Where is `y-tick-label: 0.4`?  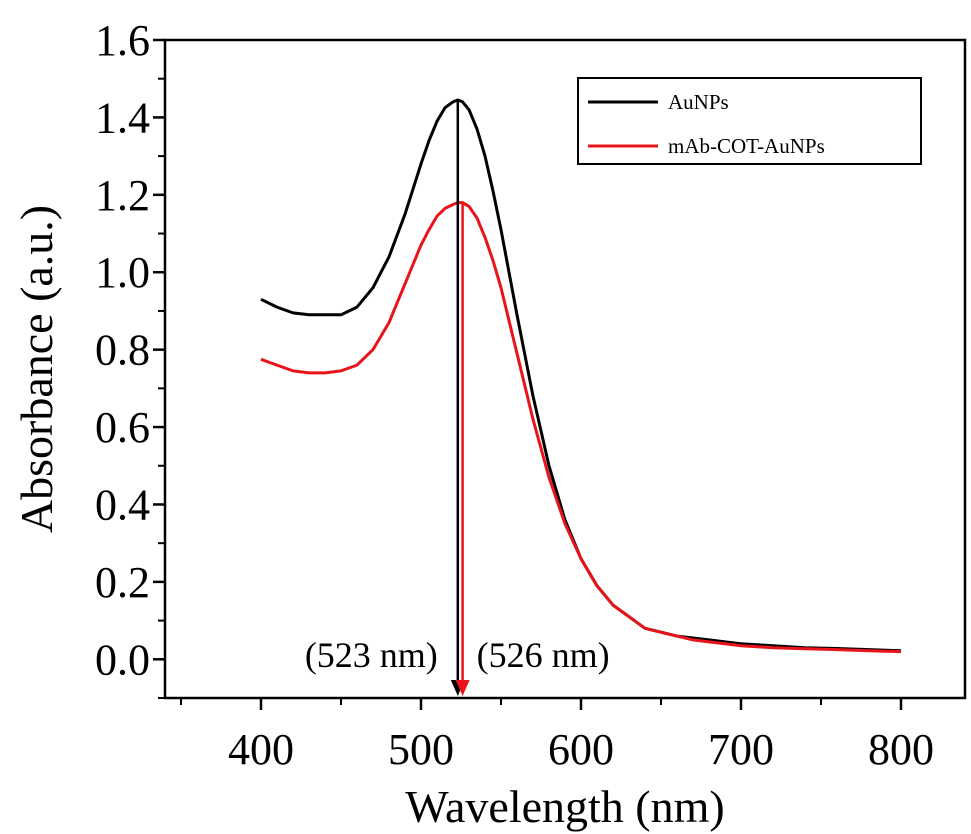 y-tick-label: 0.4 is located at coordinates (122, 504).